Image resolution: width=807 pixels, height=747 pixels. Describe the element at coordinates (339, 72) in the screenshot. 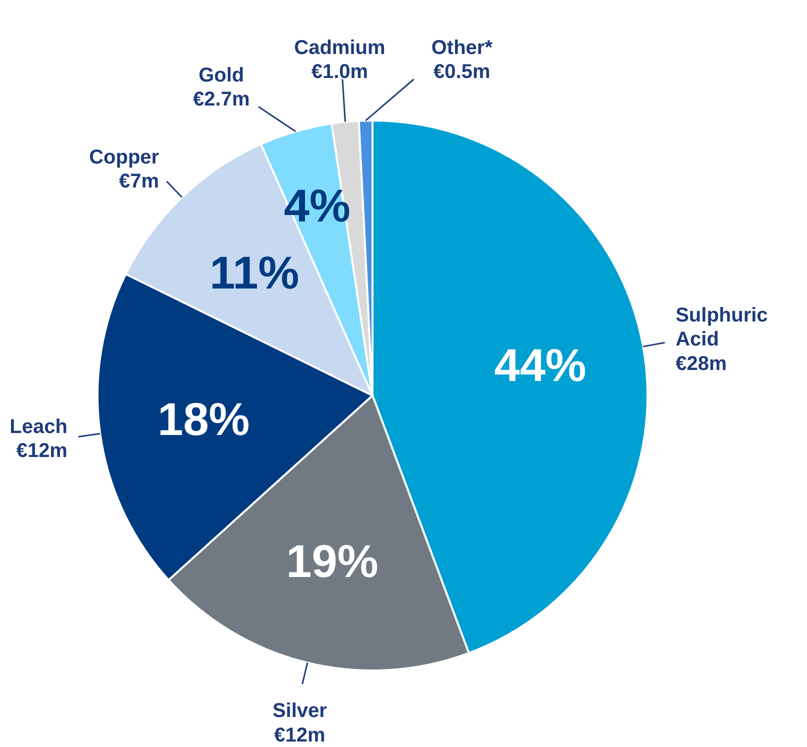

I see `data-label: €1.0m` at that location.